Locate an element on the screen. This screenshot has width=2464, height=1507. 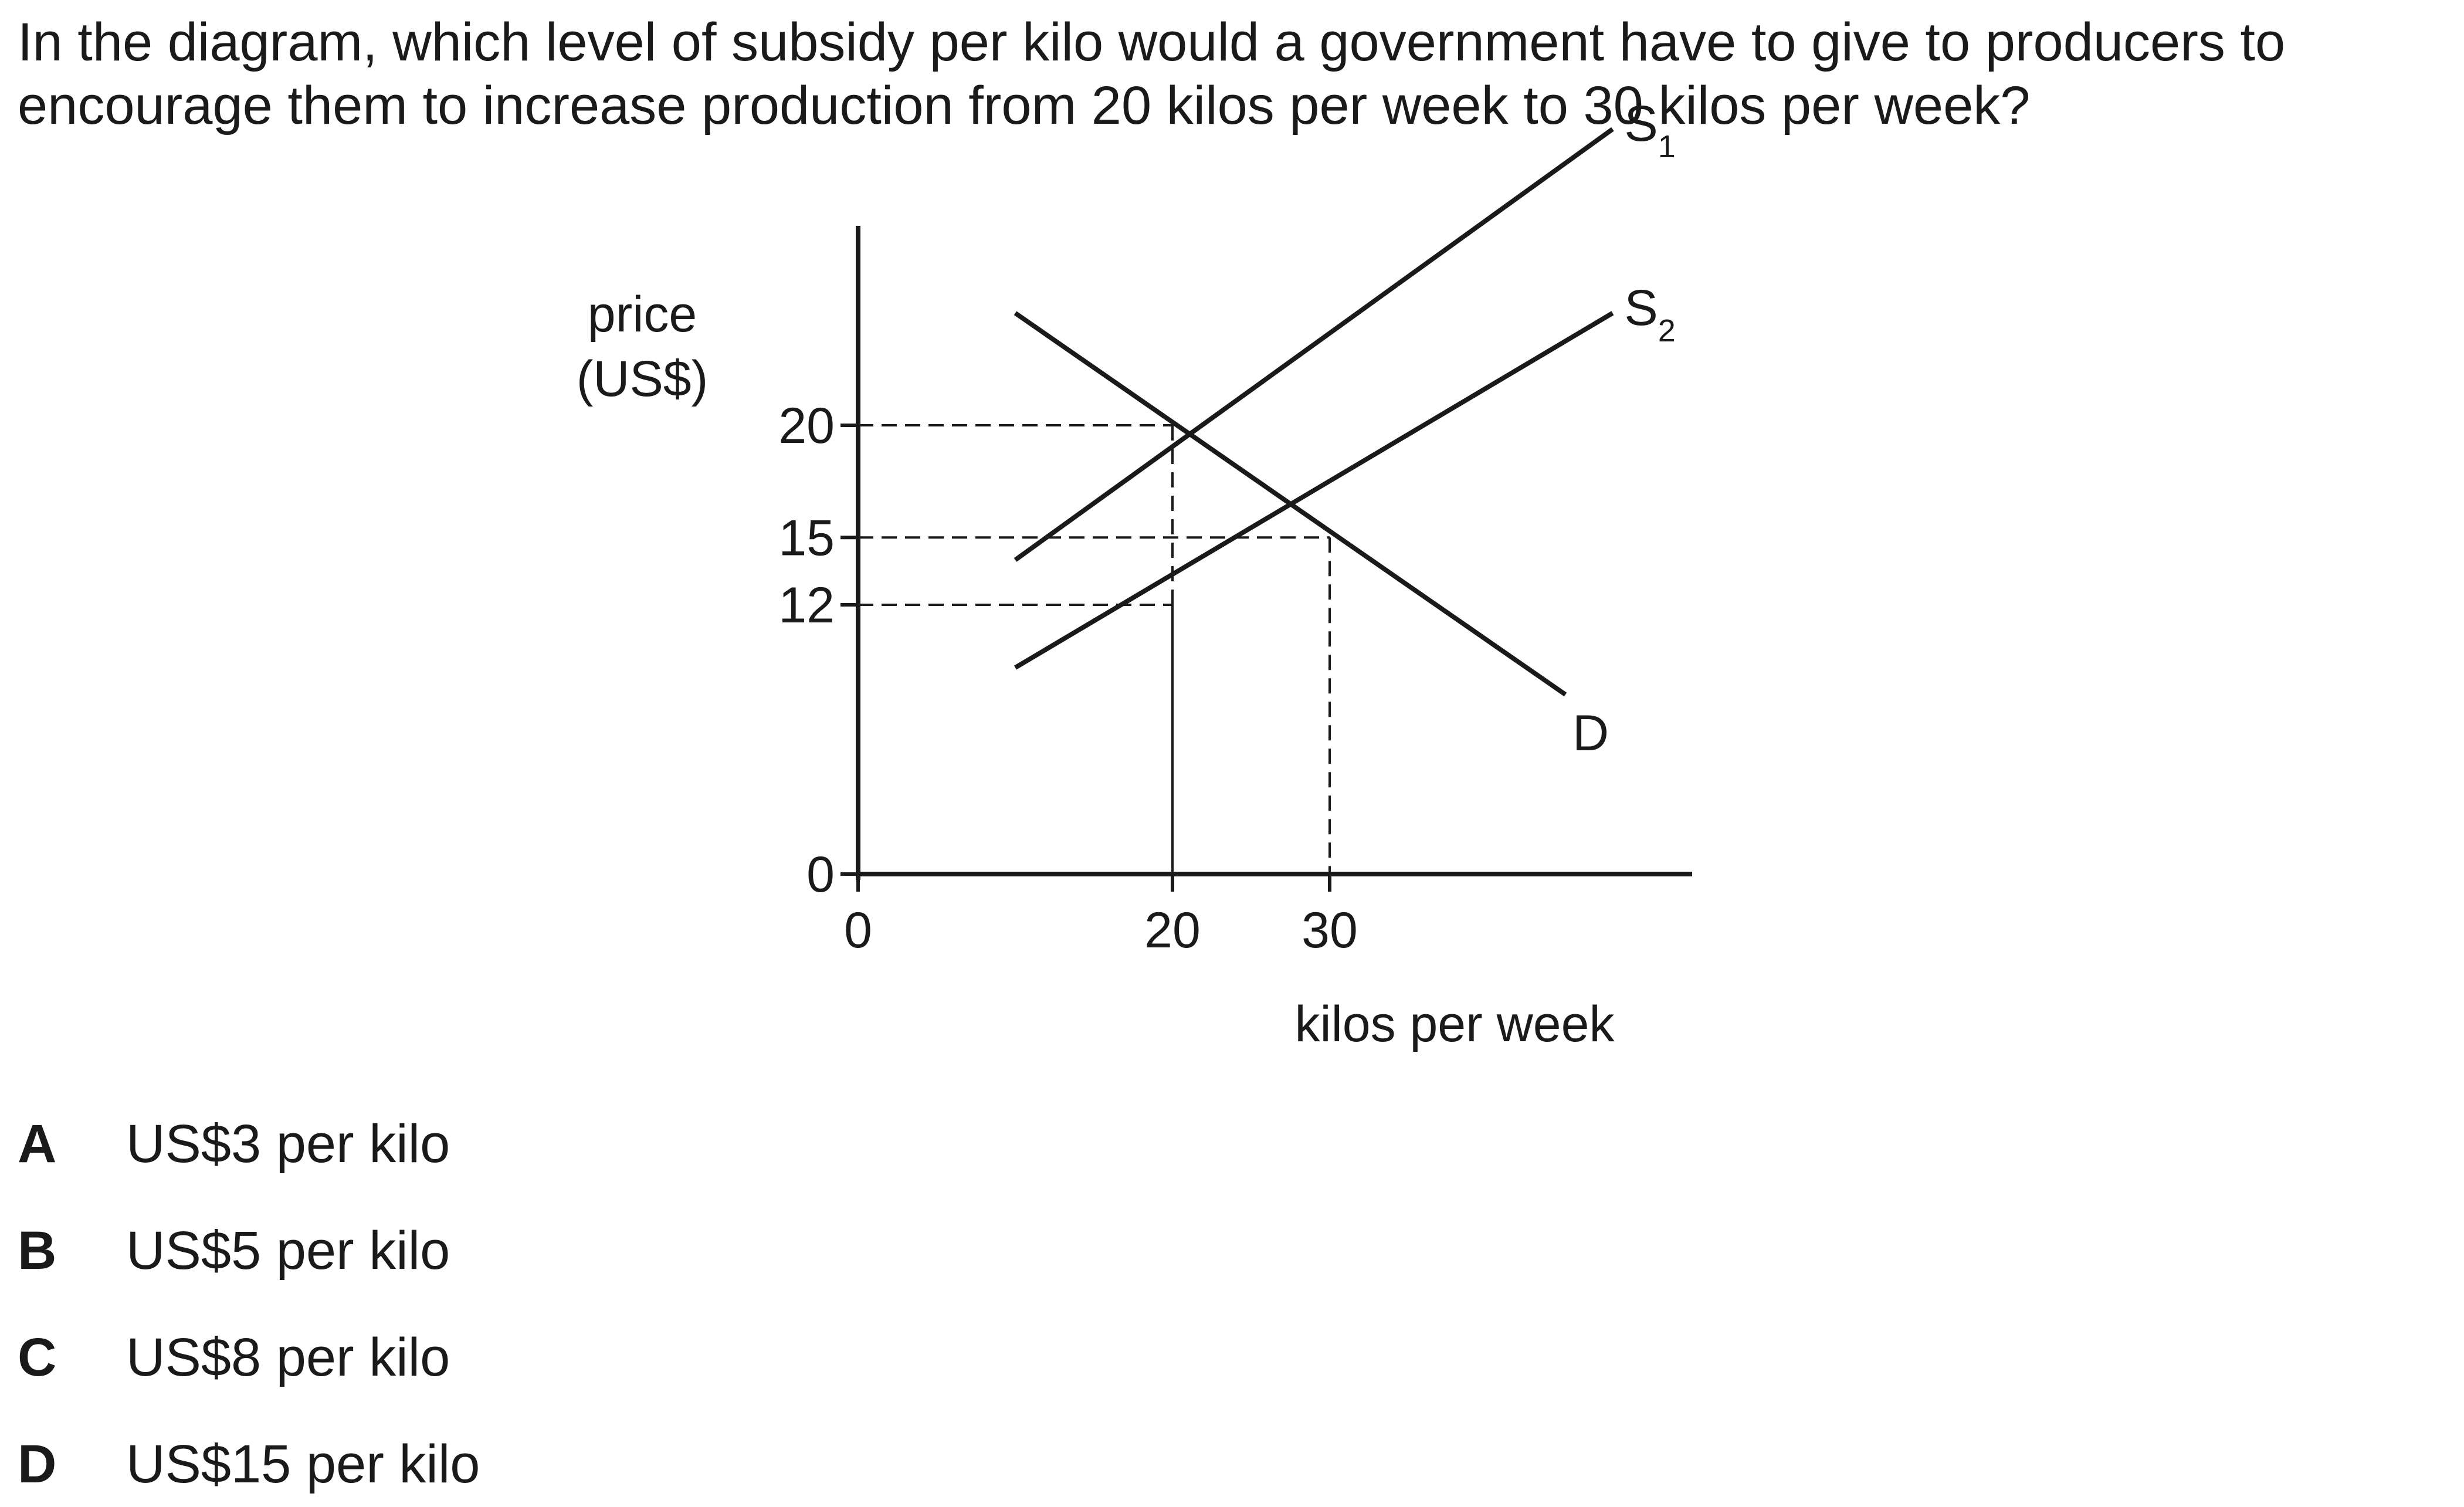
series-label-subscript: 2 is located at coordinates (1667, 330).